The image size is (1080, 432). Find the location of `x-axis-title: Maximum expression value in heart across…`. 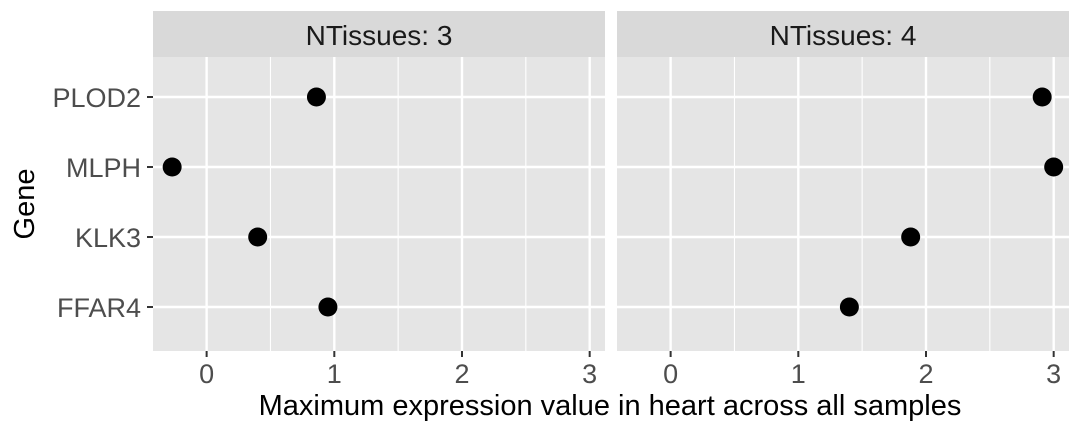

x-axis-title: Maximum expression value in heart across… is located at coordinates (610, 406).